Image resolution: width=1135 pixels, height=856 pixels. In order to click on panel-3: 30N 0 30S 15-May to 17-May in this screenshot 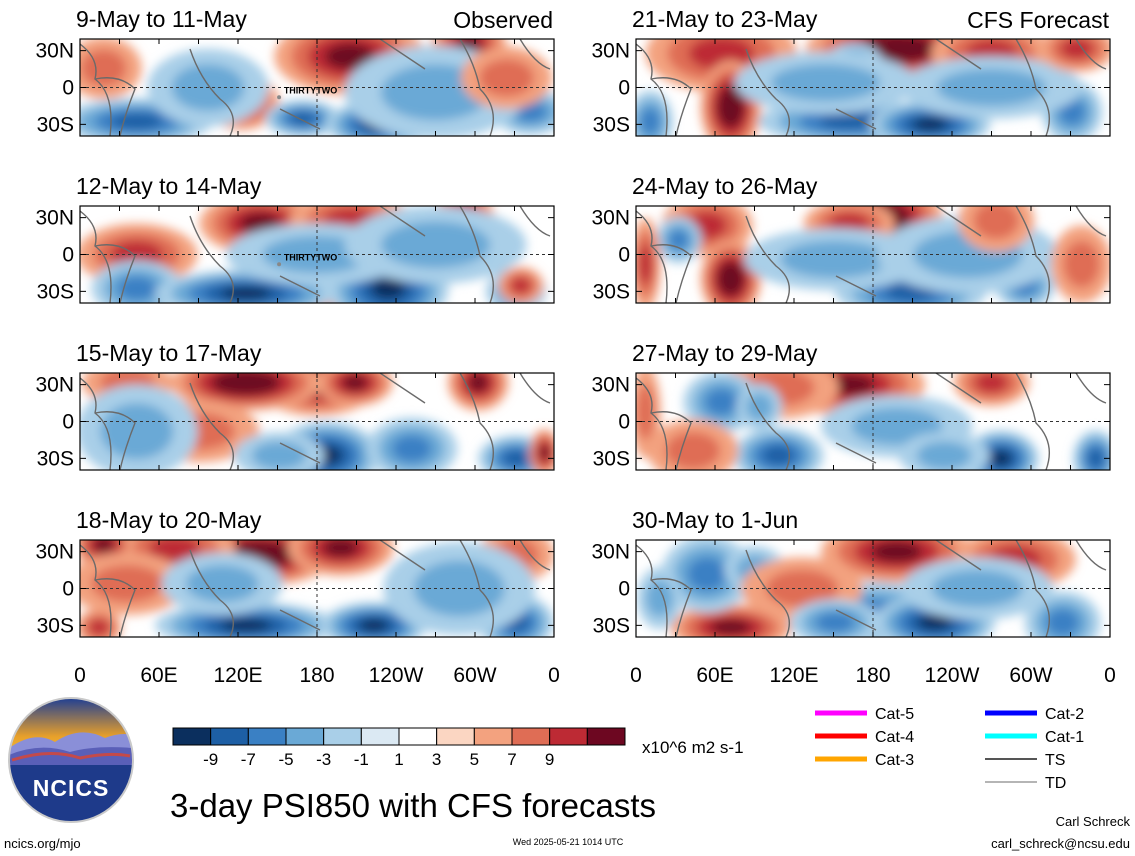, I will do `click(295, 405)`.